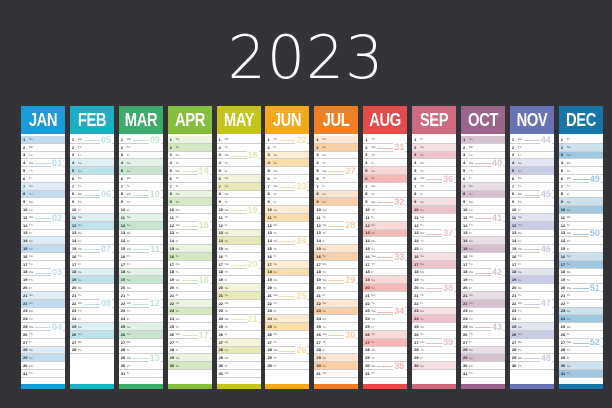 This screenshot has width=612, height=408. Describe the element at coordinates (123, 303) in the screenshot. I see `day-number: 22` at that location.